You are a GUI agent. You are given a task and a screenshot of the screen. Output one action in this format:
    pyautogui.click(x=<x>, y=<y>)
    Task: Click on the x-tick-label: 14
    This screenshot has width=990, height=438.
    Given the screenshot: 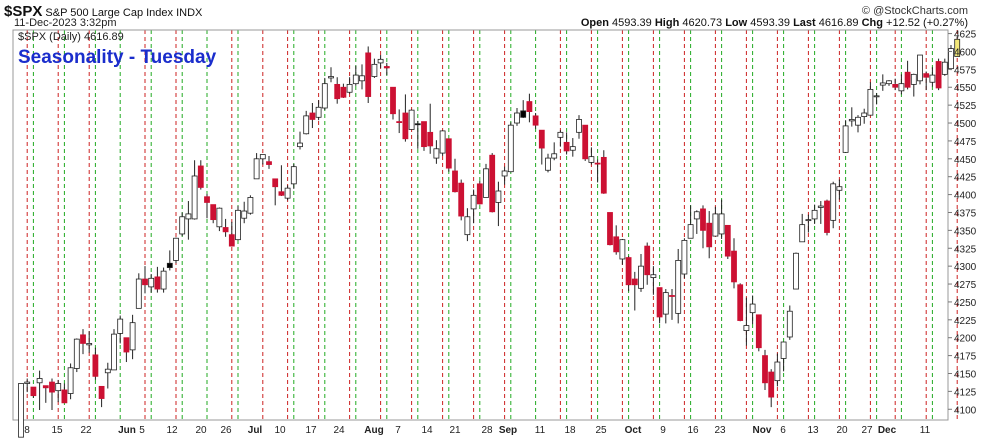 What is the action you would take?
    pyautogui.click(x=427, y=430)
    